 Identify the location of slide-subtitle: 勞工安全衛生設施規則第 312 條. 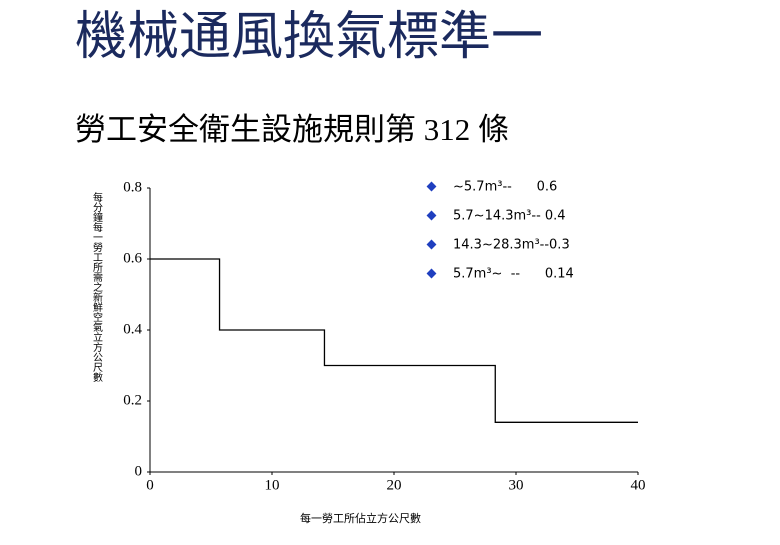
(292, 129).